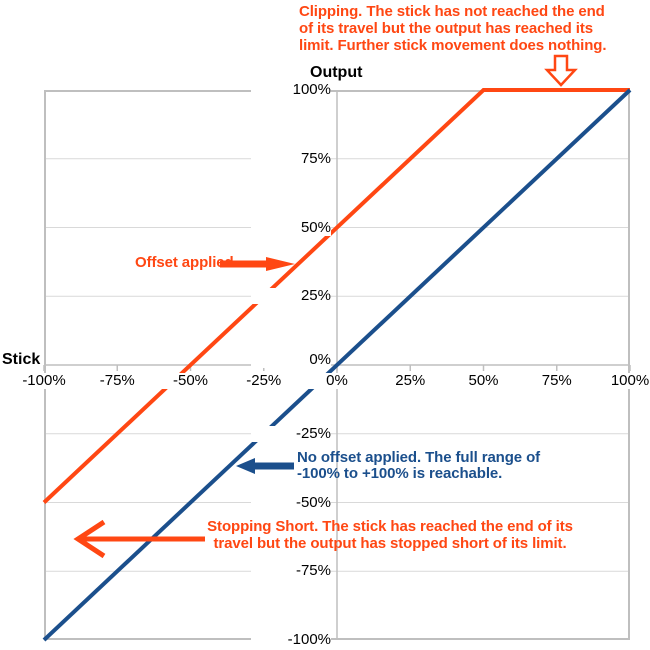 This screenshot has height=650, width=650. Describe the element at coordinates (184, 262) in the screenshot. I see `offset-applied-label: Offset applied` at that location.